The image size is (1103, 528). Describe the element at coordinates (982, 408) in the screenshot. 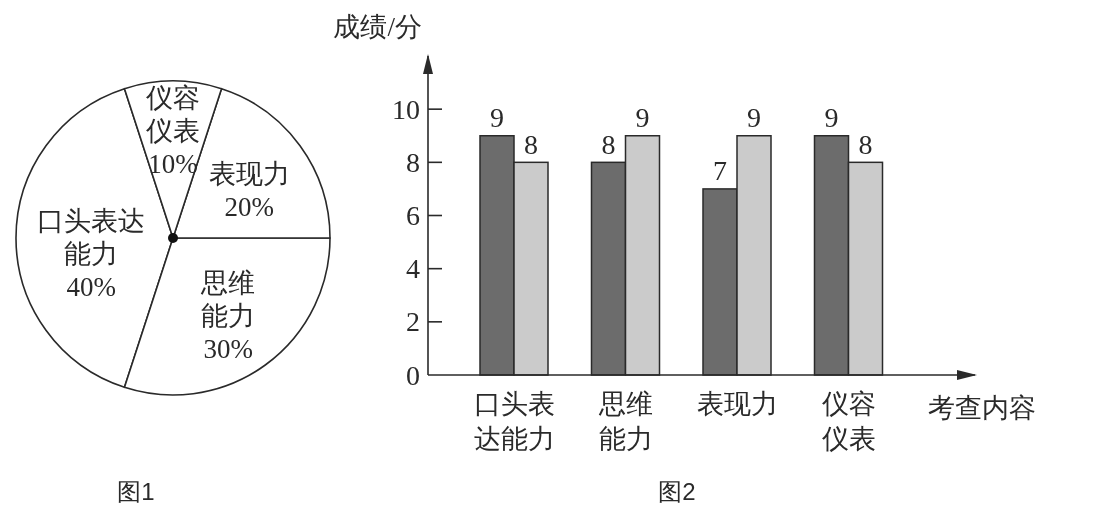

I see `x-axis-title: 考查内容` at that location.